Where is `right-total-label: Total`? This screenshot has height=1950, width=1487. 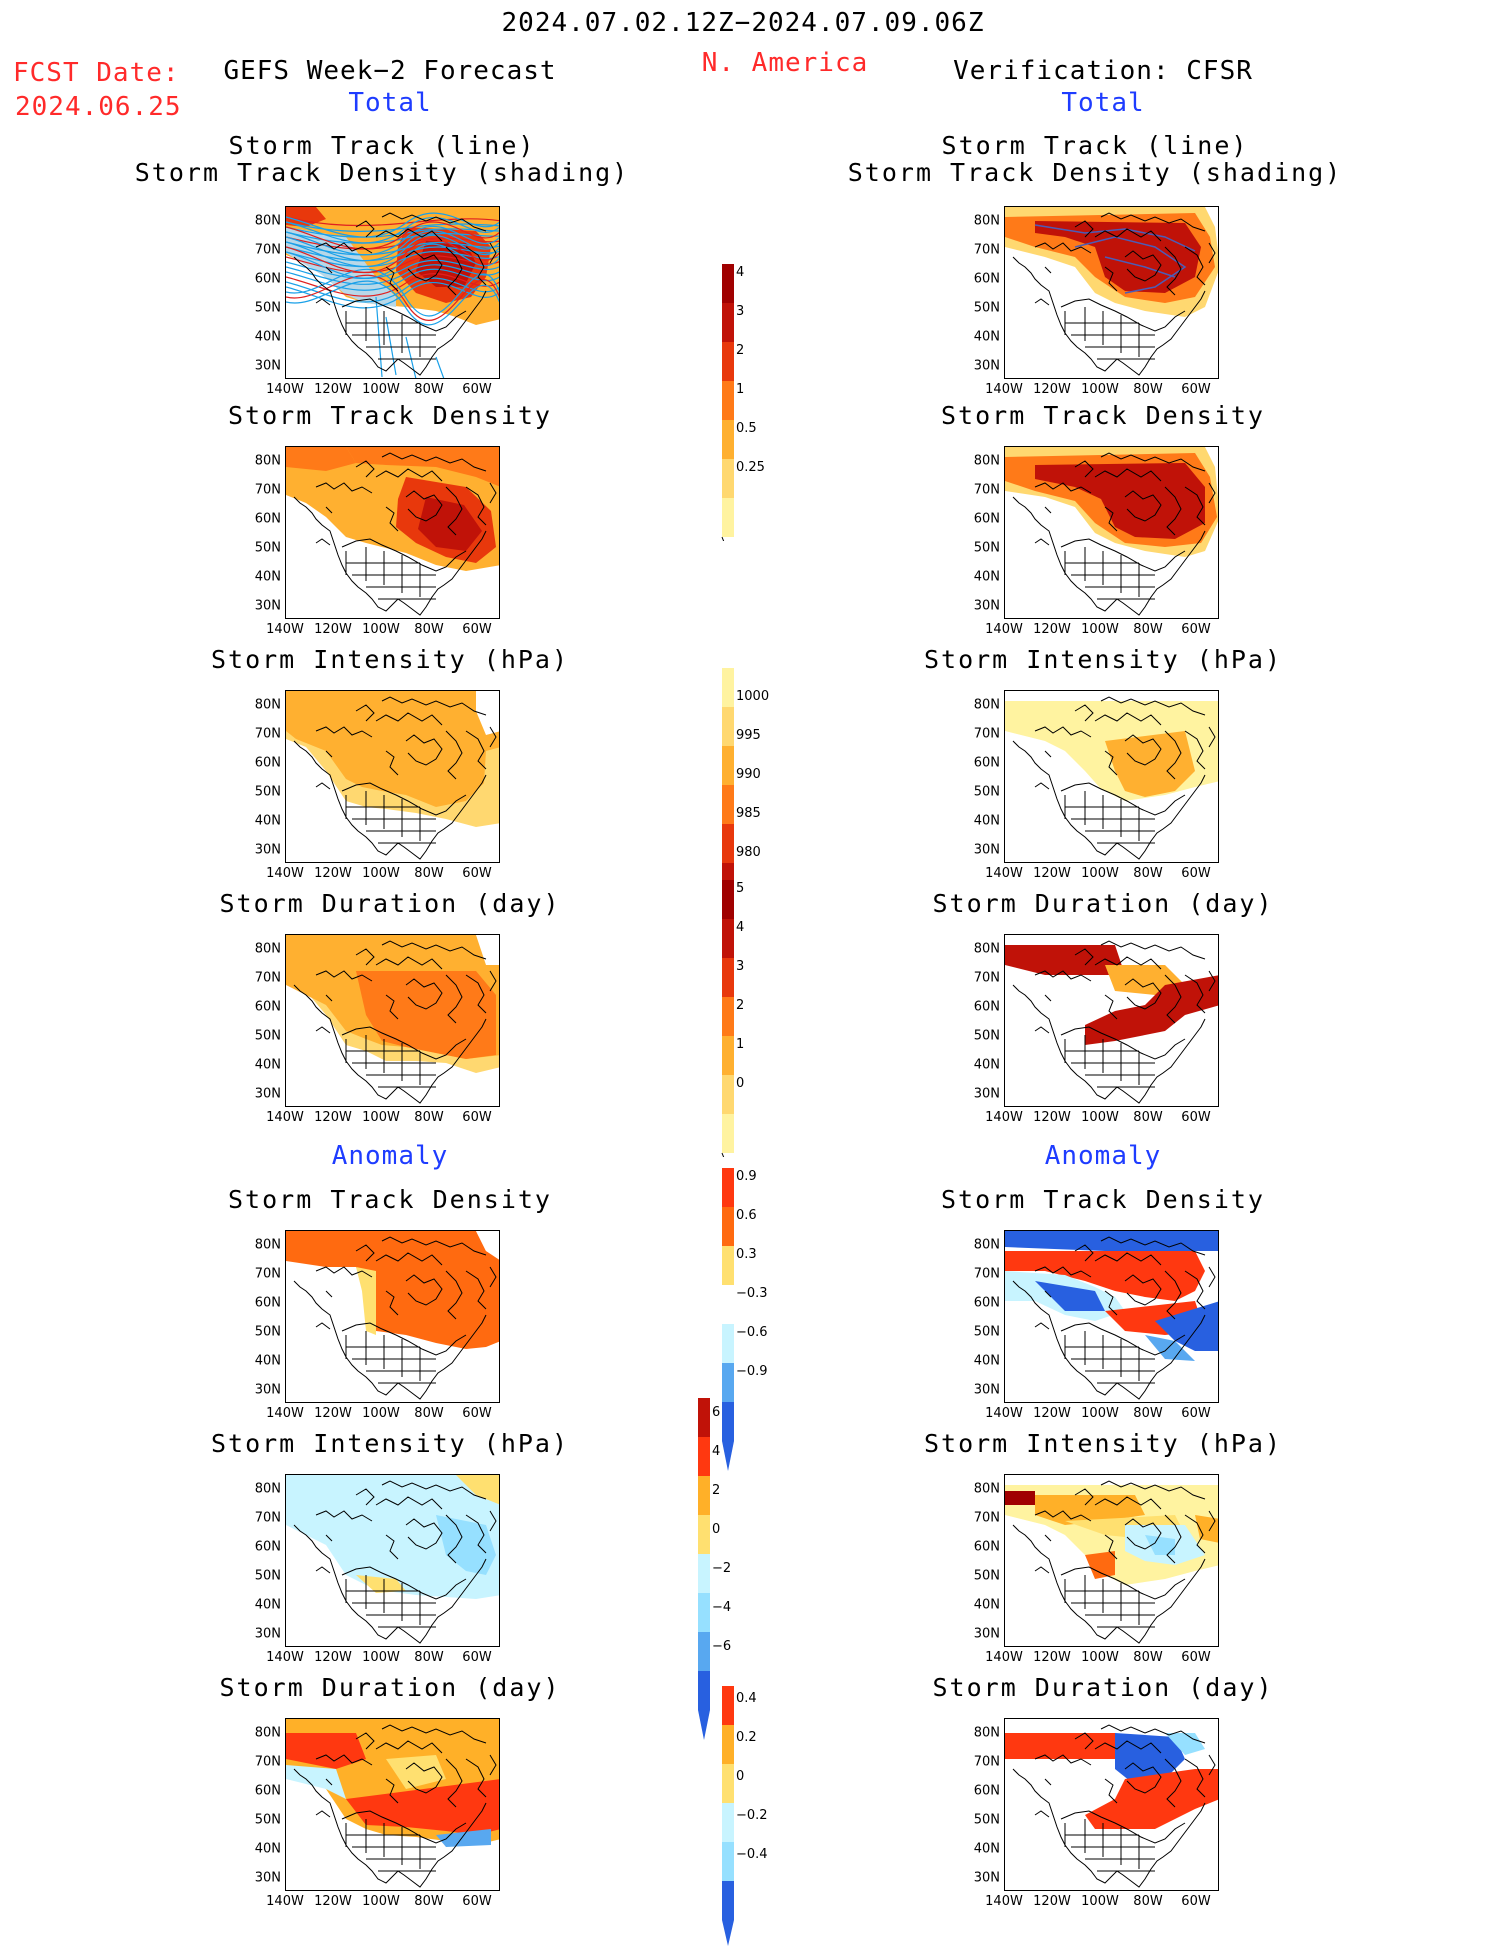
right-total-label: Total is located at coordinates (1103, 103).